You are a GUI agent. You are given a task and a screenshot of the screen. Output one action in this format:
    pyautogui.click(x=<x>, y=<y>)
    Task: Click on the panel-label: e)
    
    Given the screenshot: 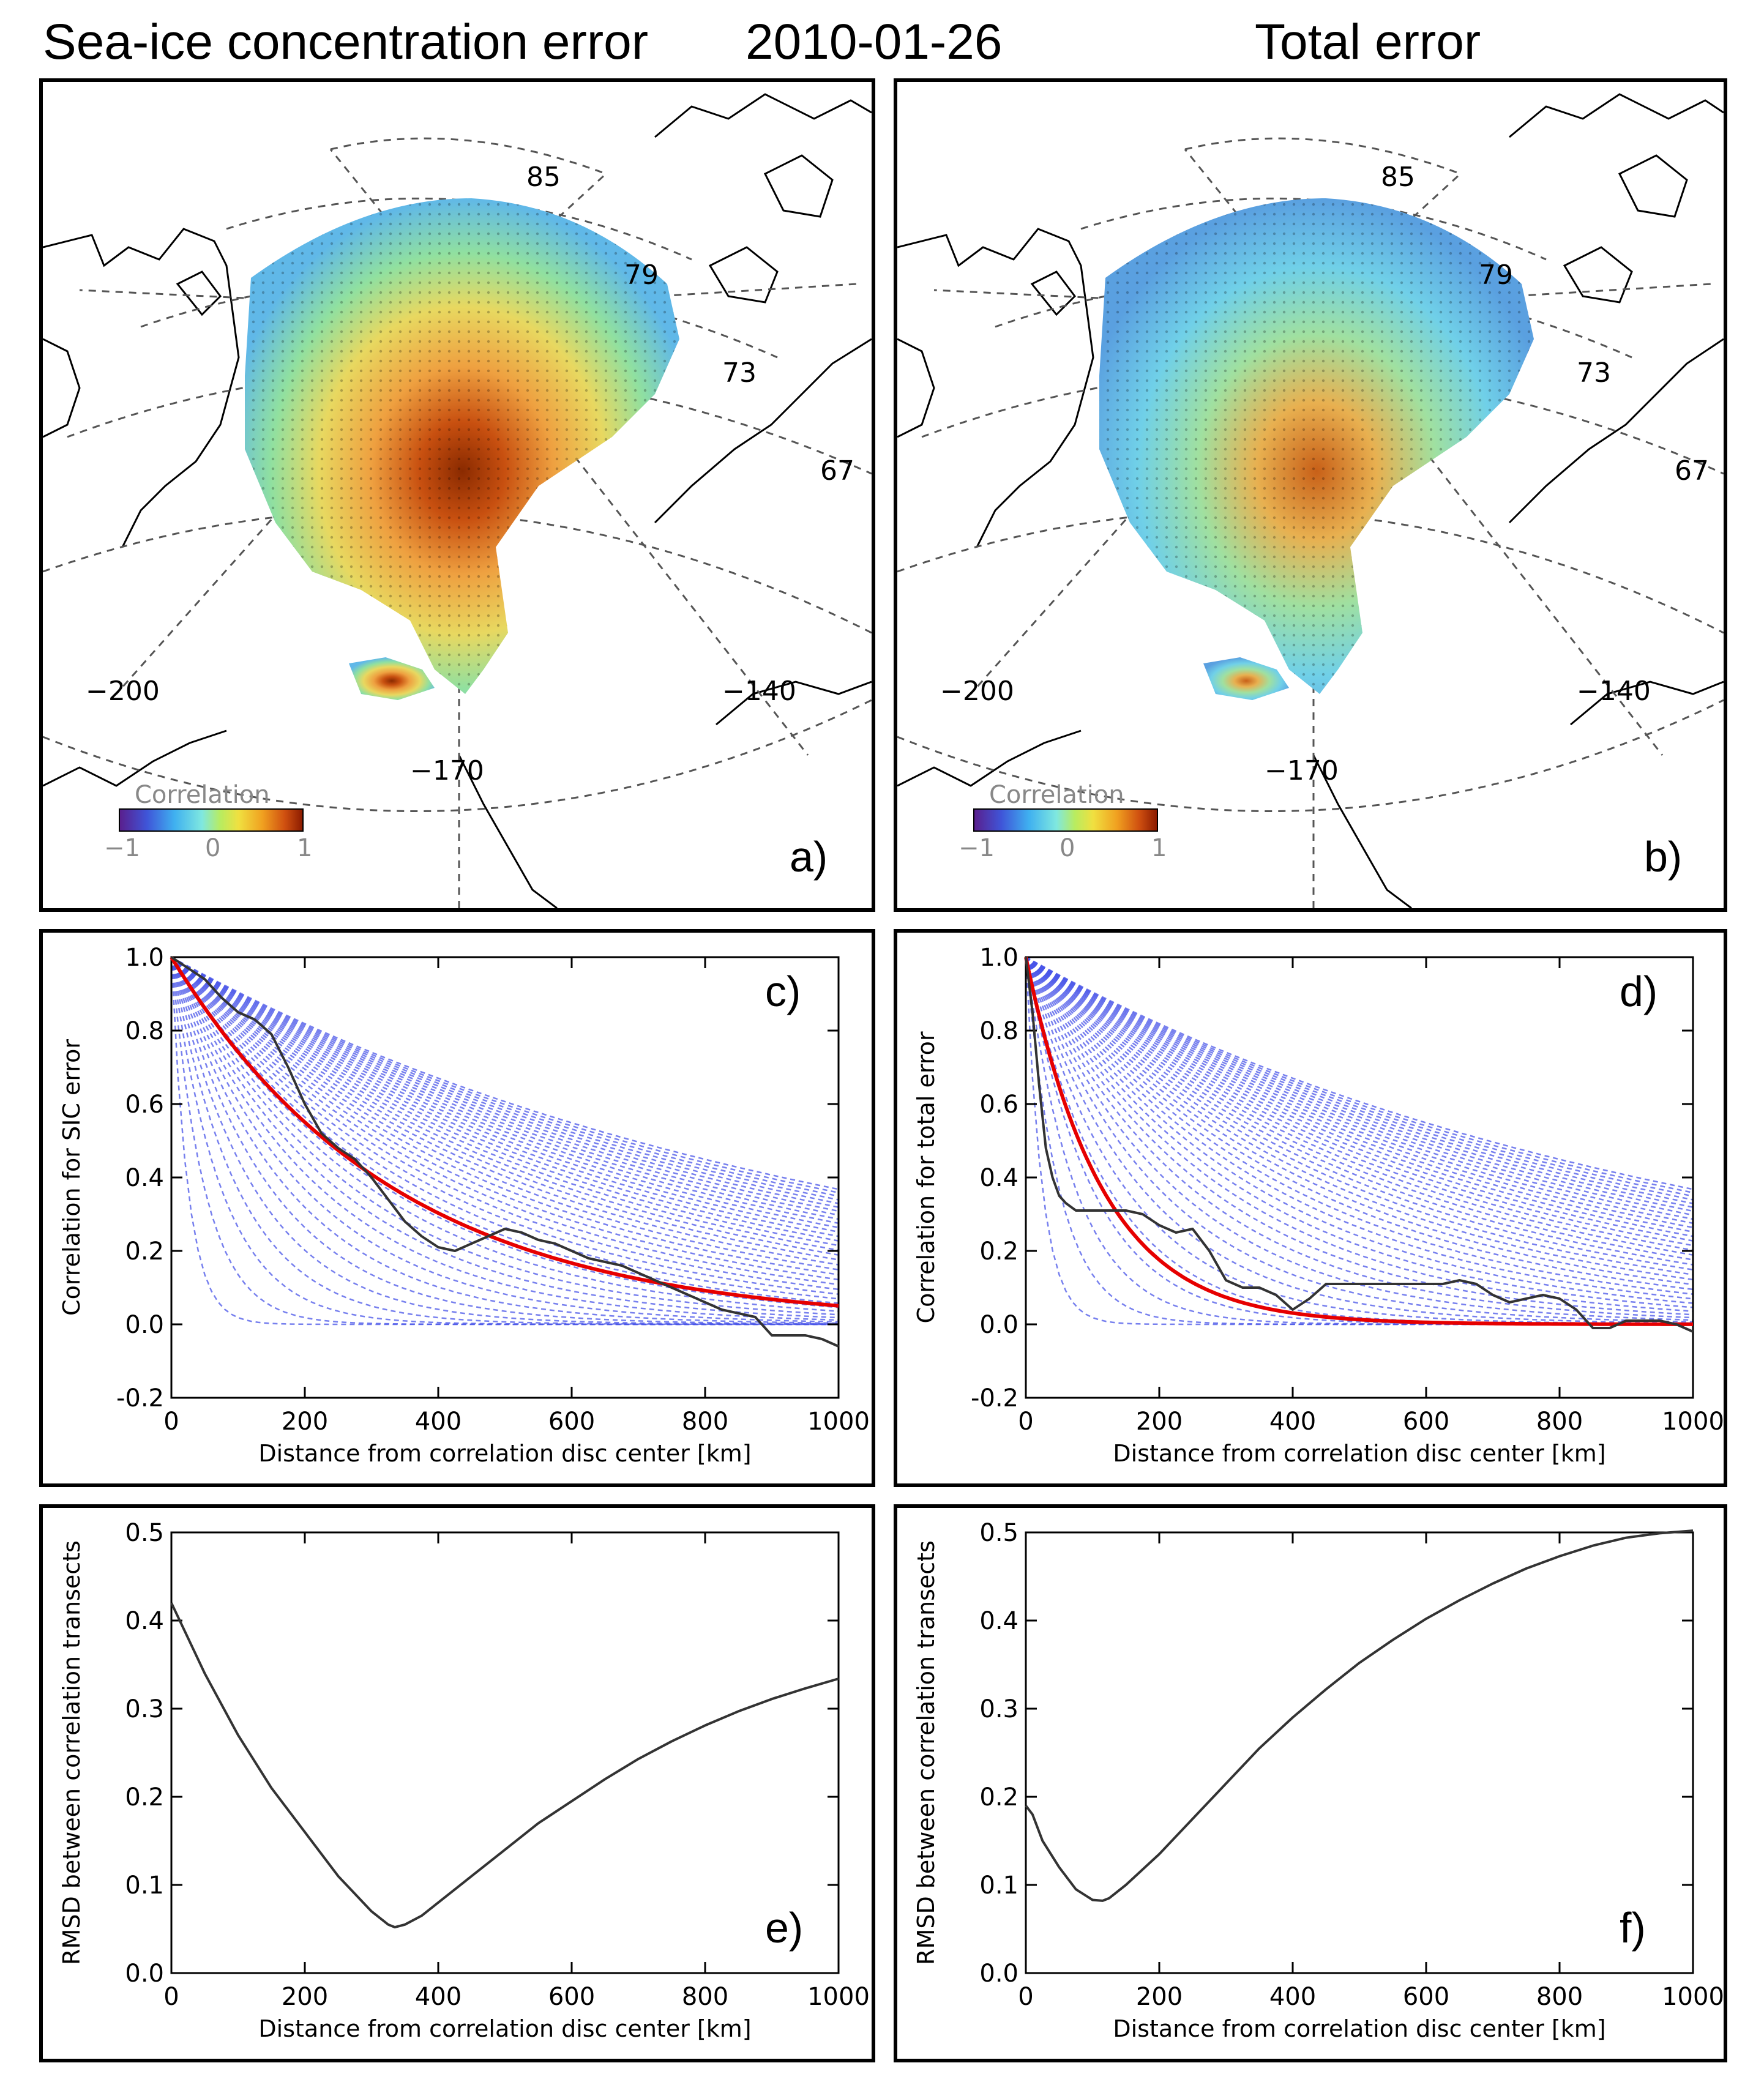 What is the action you would take?
    pyautogui.click(x=784, y=1928)
    